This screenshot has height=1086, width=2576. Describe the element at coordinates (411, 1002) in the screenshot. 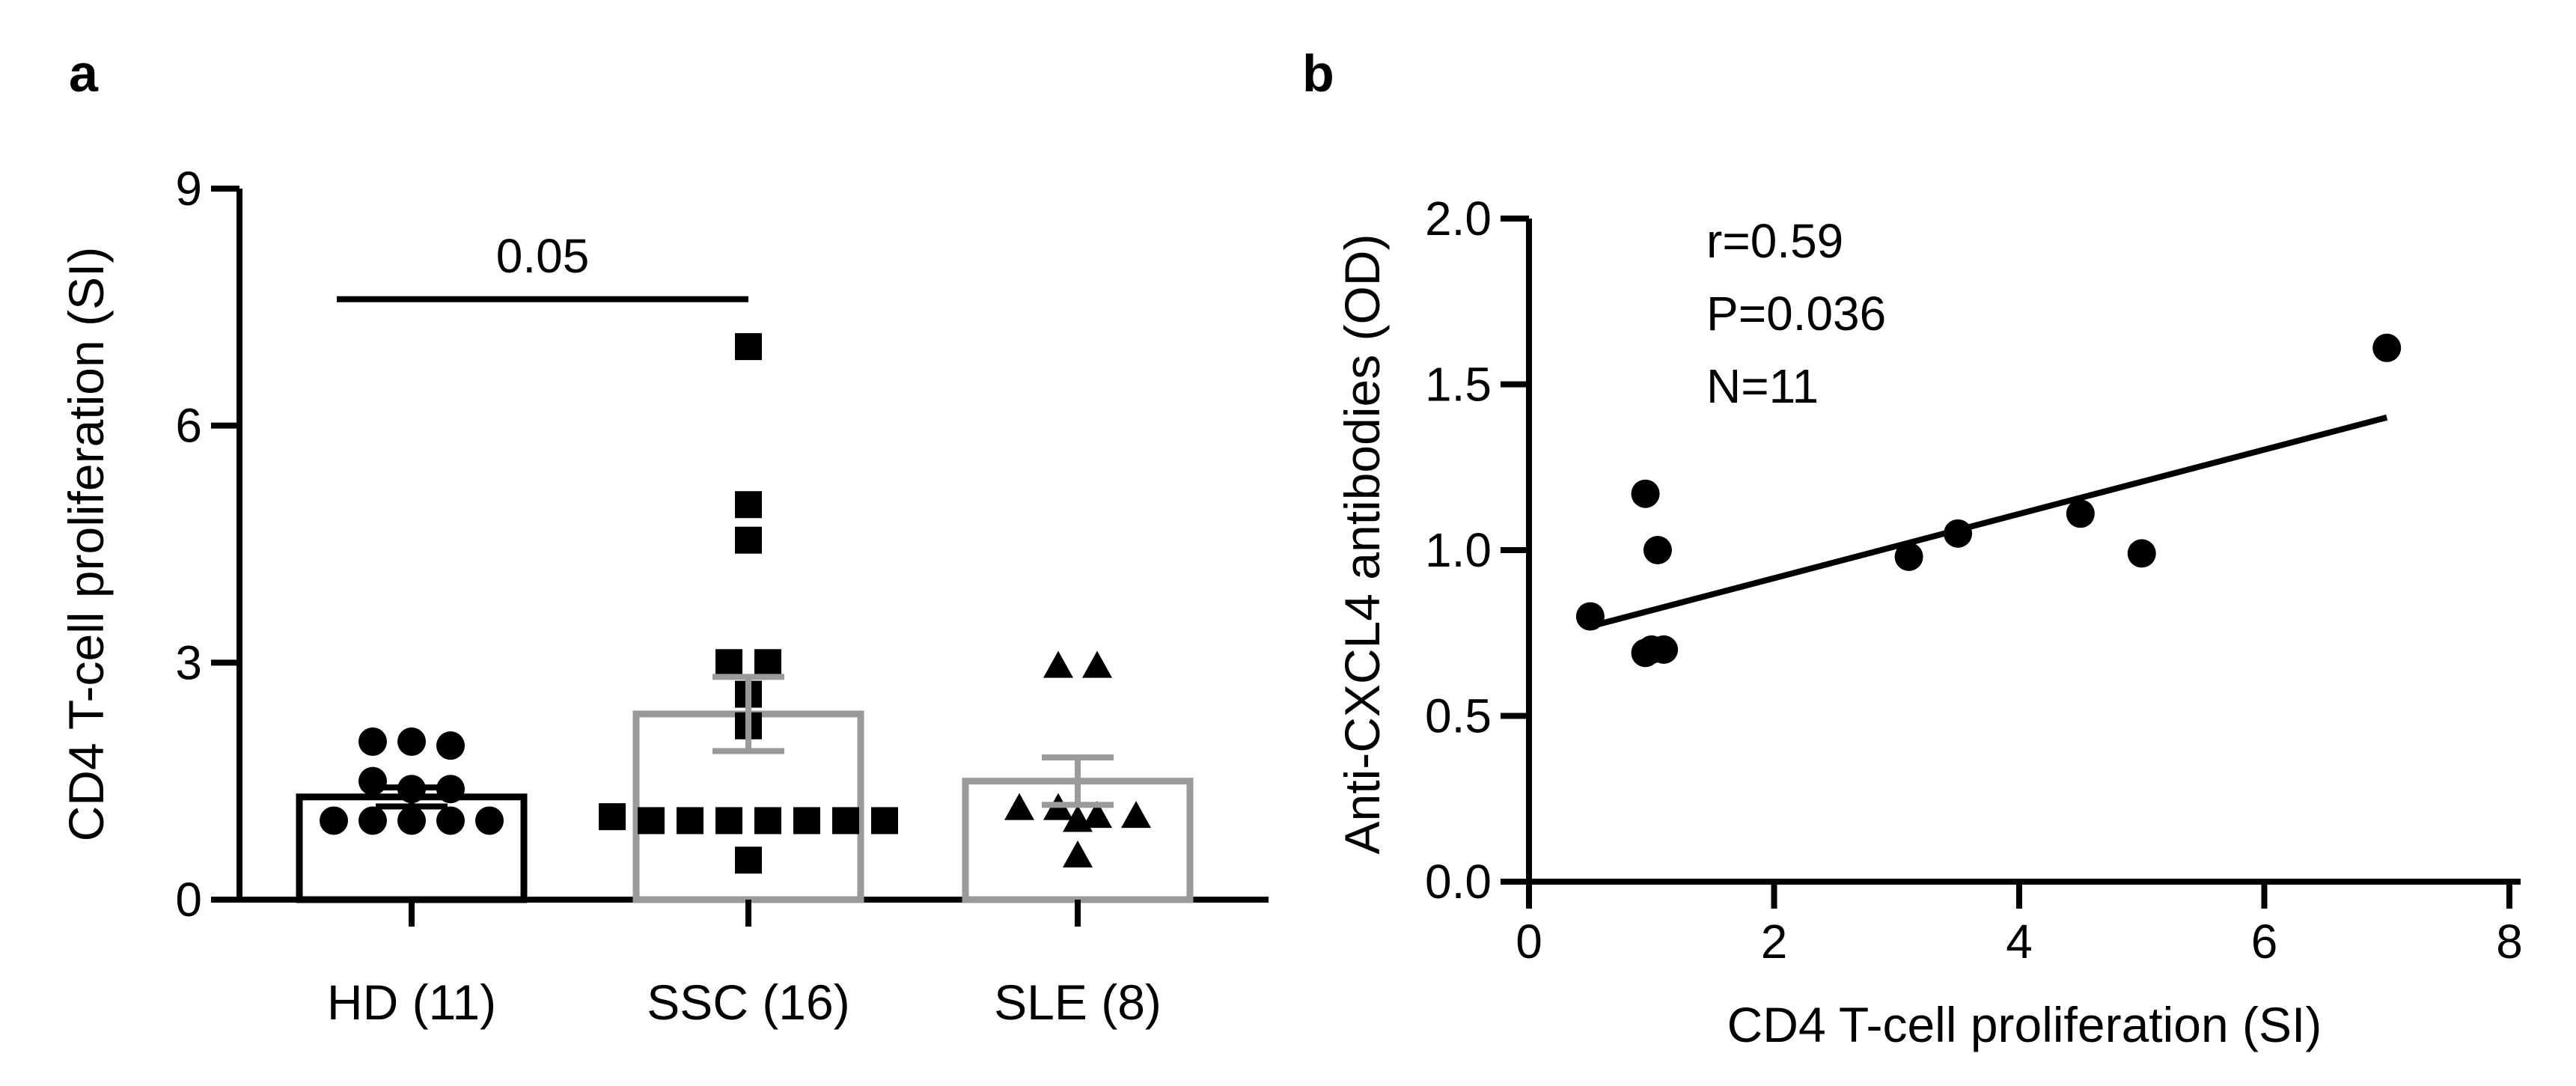

I see `category-label: HD (11)` at that location.